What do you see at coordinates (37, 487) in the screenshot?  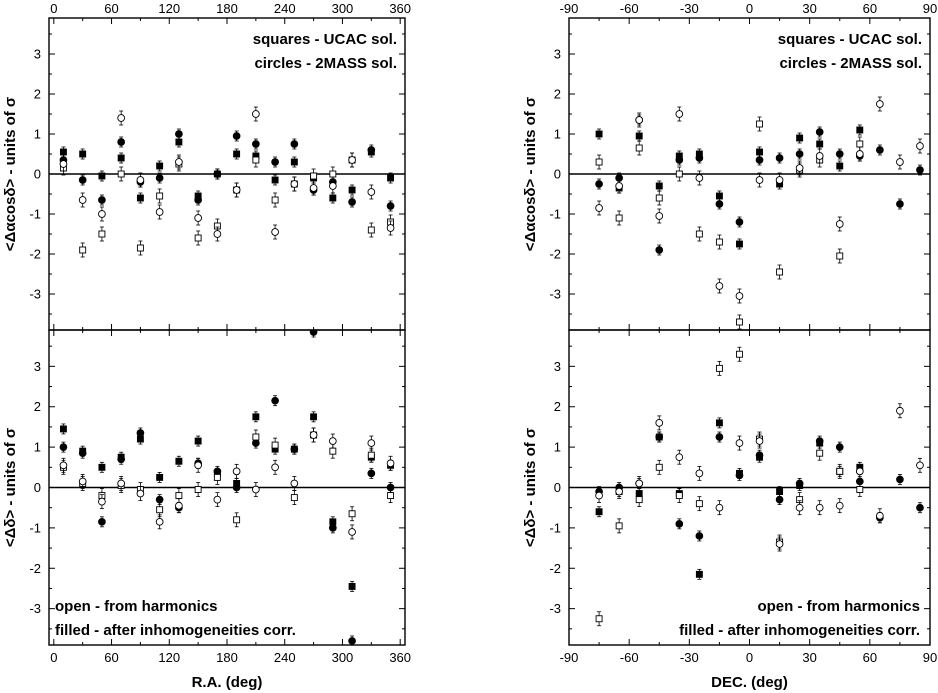 I see `y-tick-label: 0` at bounding box center [37, 487].